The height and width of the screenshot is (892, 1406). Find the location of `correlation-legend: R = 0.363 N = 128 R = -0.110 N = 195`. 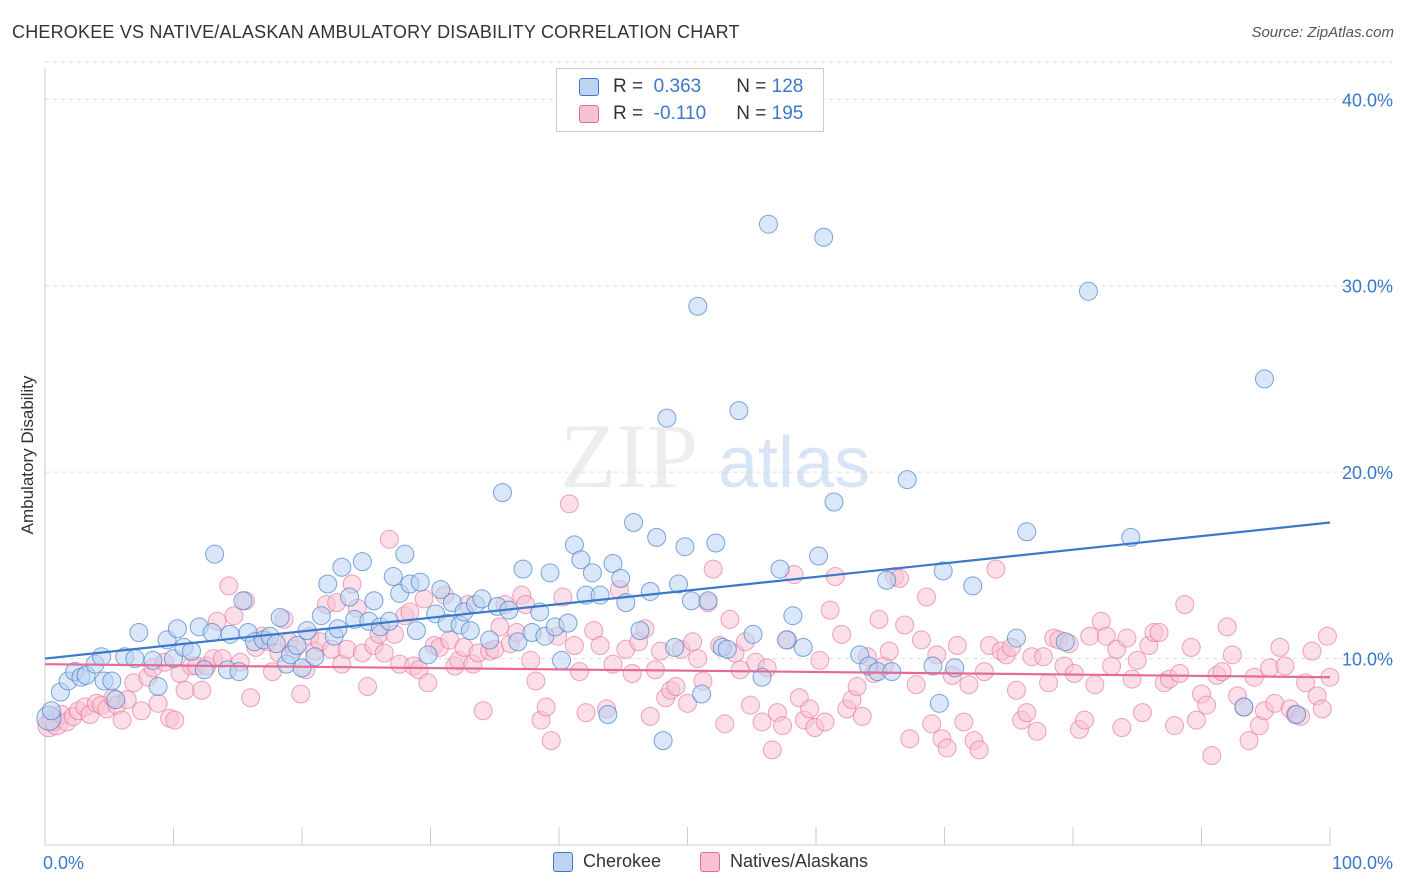

correlation-legend: R = 0.363 N = 128 R = -0.110 N = 195 is located at coordinates (690, 100).